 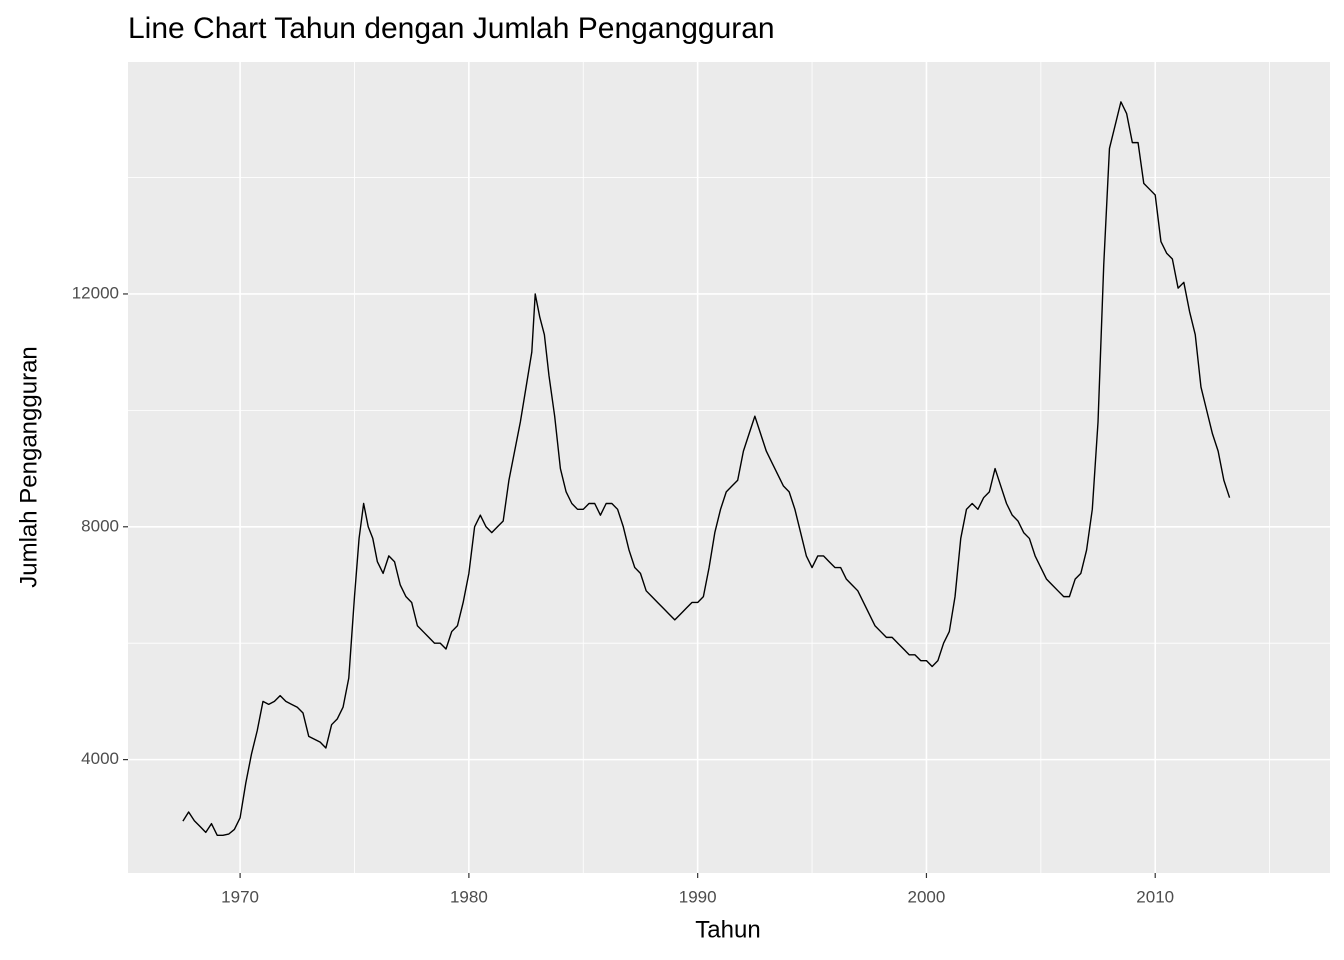 What do you see at coordinates (1155, 896) in the screenshot?
I see `x-tick-label: 2010` at bounding box center [1155, 896].